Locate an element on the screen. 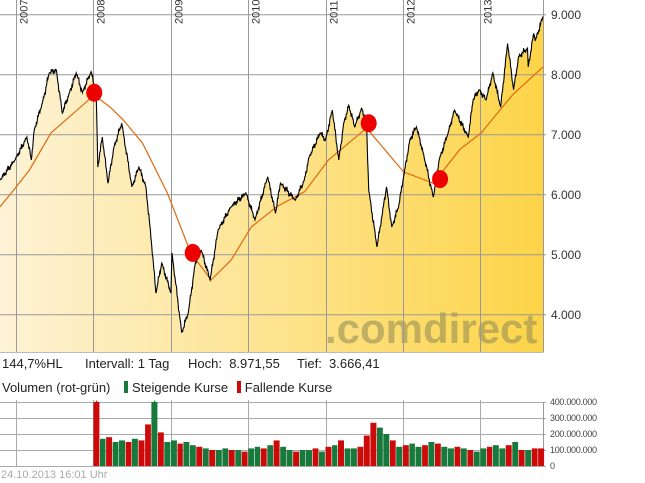 The image size is (645, 483). x-tick-label: 2012 is located at coordinates (412, 12).